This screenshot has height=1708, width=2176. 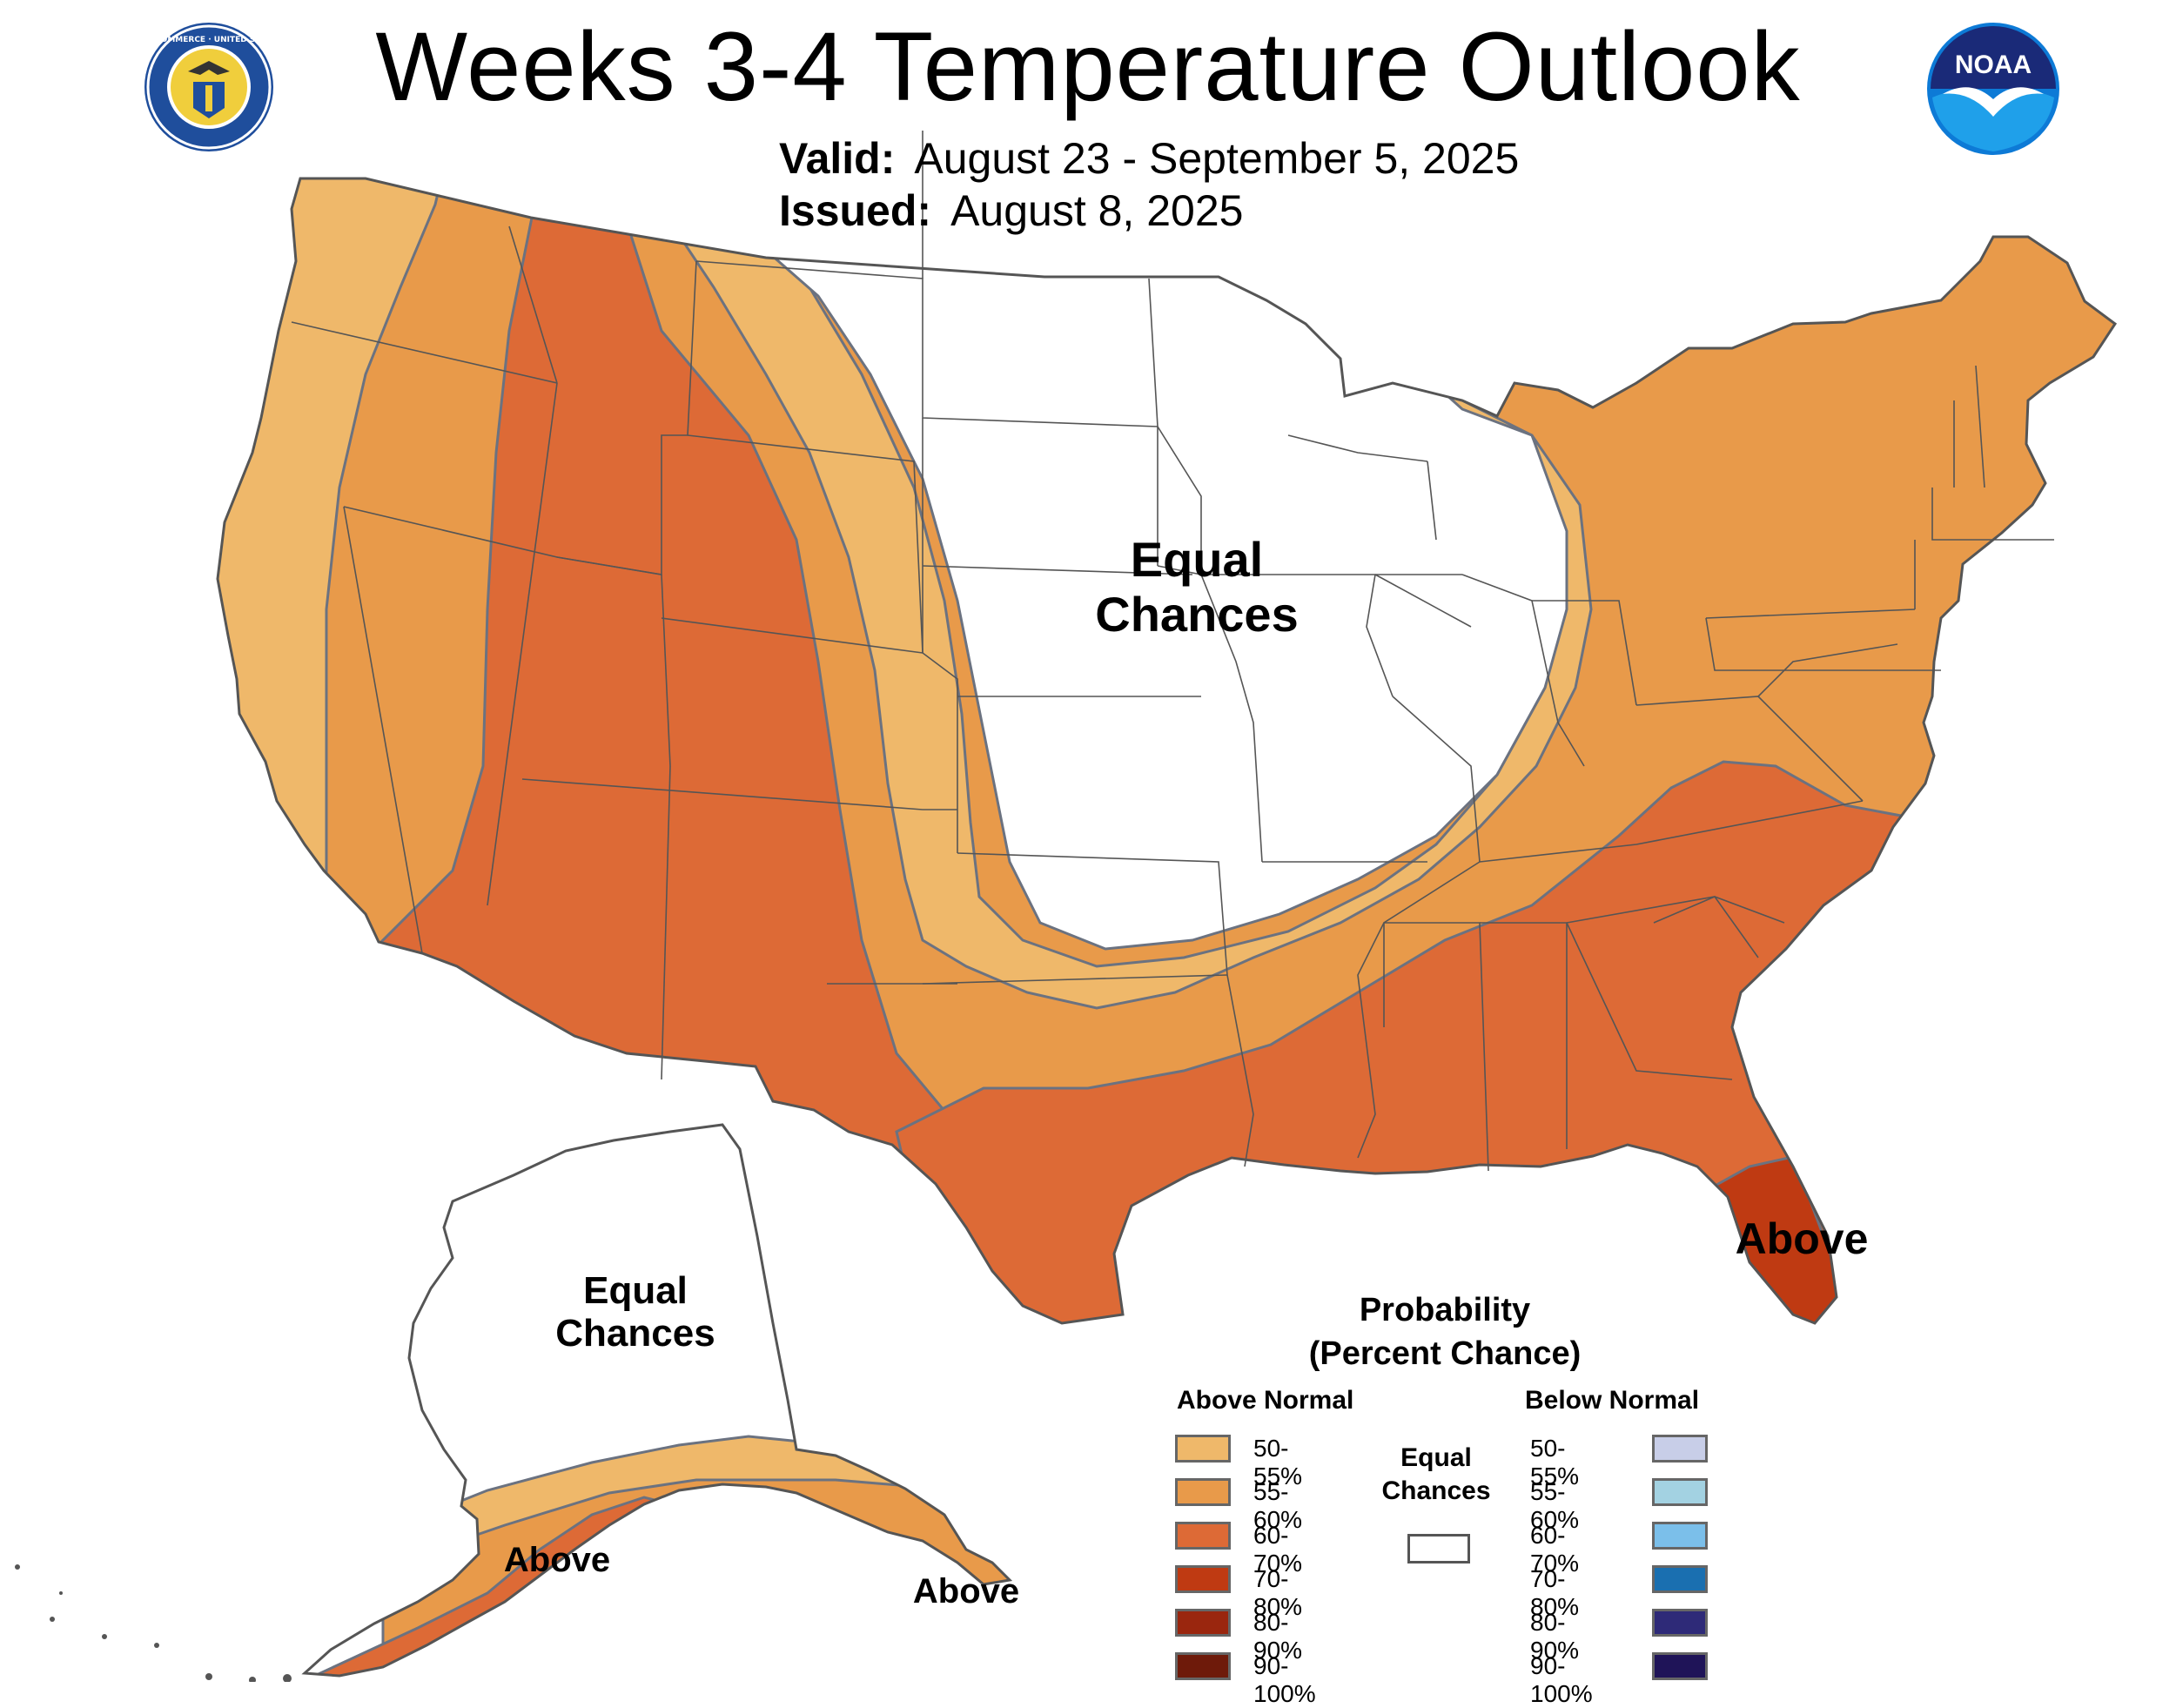 I want to click on noaa-logo: NOAA, so click(x=1993, y=89).